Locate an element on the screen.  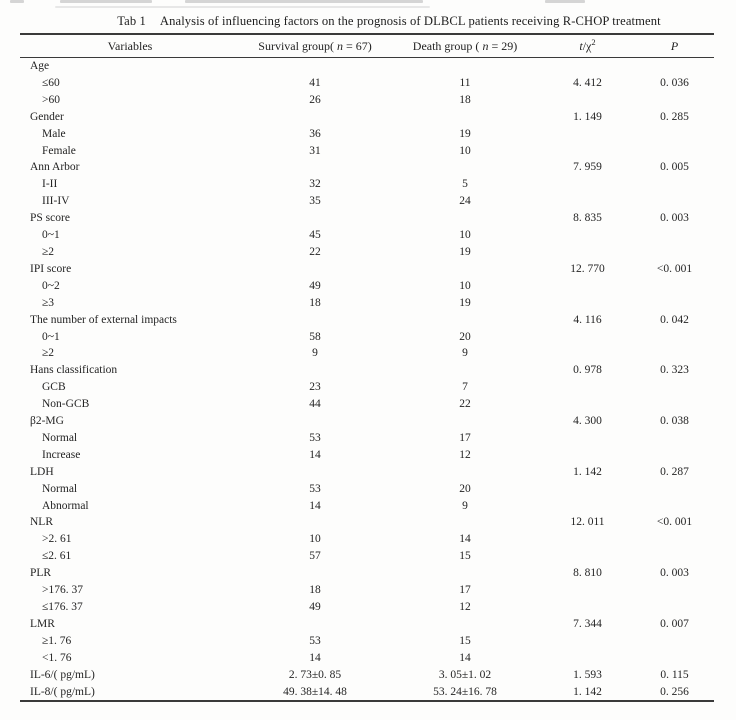
table-row: ≥3 18 19 is located at coordinates (367, 303).